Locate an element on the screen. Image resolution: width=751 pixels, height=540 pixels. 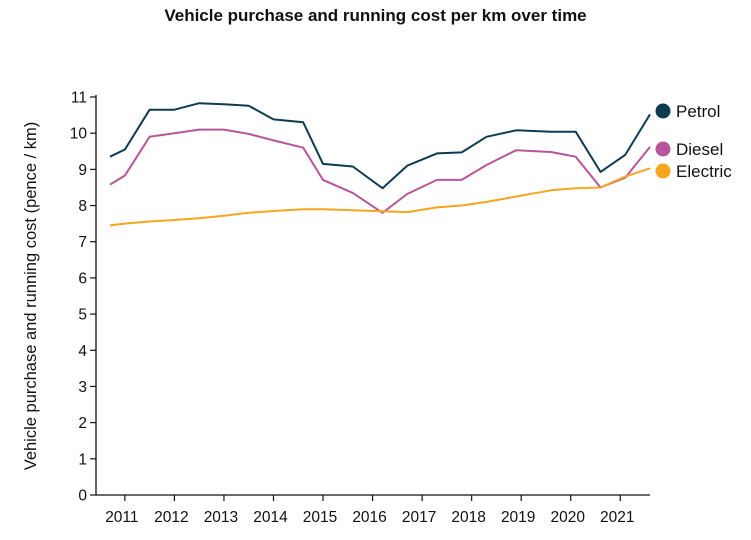
y-tick-label: 1 is located at coordinates (82, 459).